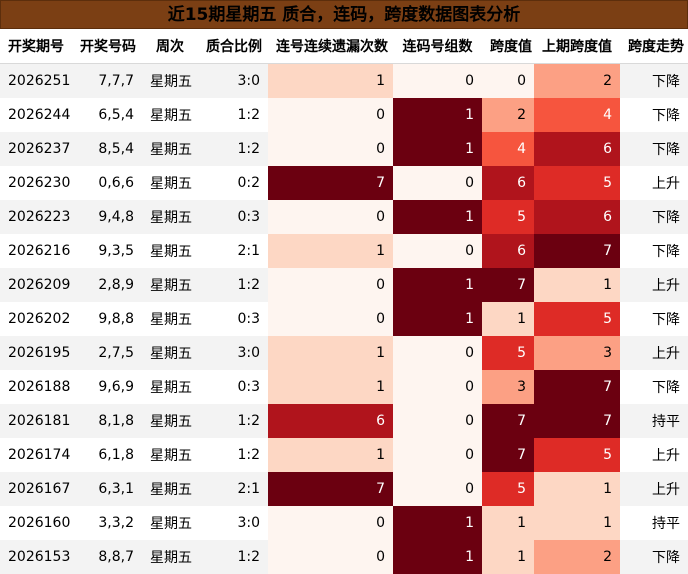 The image size is (688, 574). I want to click on cell-ratio: 0:2, so click(233, 183).